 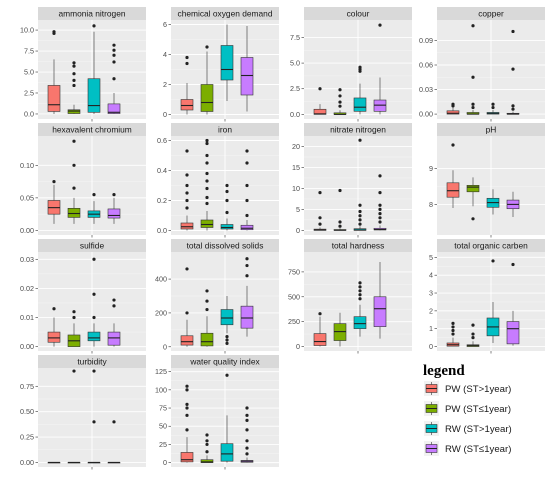 I want to click on panel: hexavalent chromium 0.00 0.05 0.10, so click(x=83, y=180).